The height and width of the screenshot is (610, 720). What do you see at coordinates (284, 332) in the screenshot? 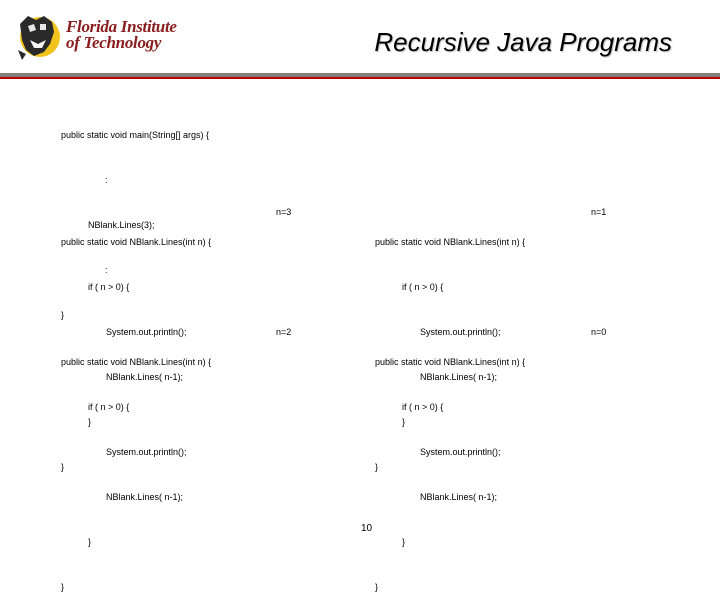
I see `n-value-label: n=2` at bounding box center [284, 332].